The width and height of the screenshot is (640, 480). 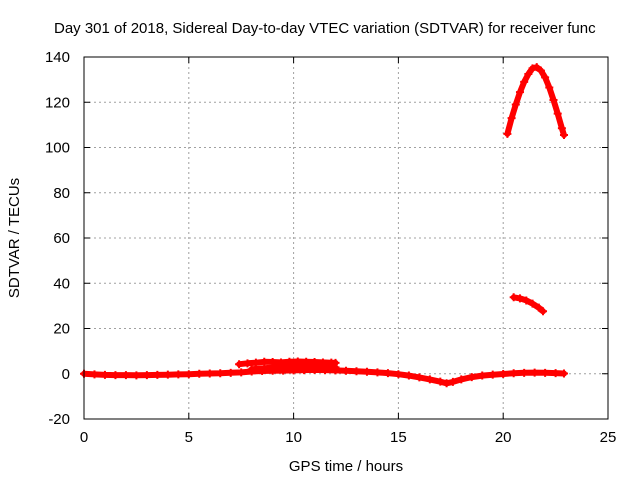 I want to click on y-tick-label: 140, so click(x=57, y=57).